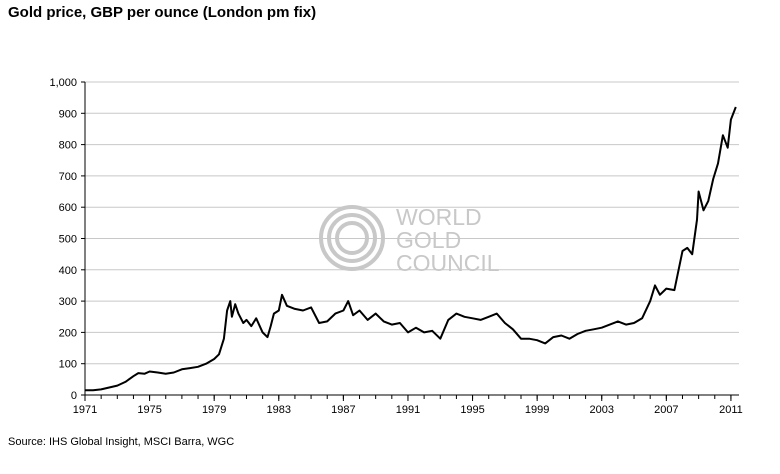 The image size is (780, 474). What do you see at coordinates (343, 410) in the screenshot?
I see `x-tick-label-4: 1987` at bounding box center [343, 410].